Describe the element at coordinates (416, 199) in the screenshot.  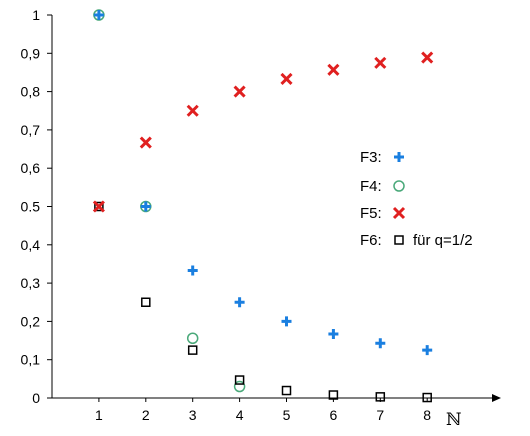
I see `legend: F3: F4: F5: F6: für q=1/2` at that location.